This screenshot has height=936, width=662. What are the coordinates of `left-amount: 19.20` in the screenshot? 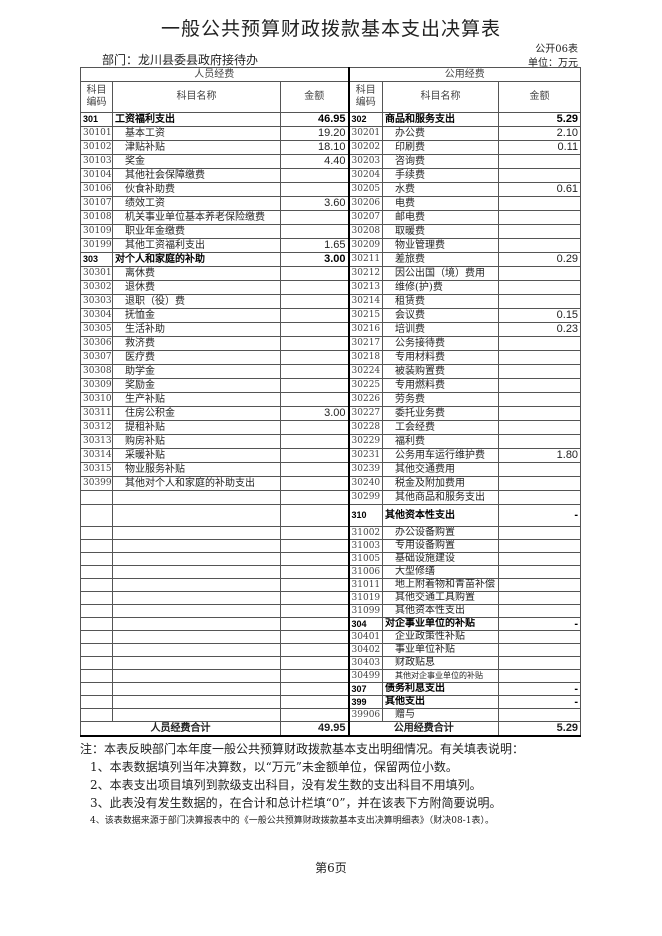 It's located at (314, 133).